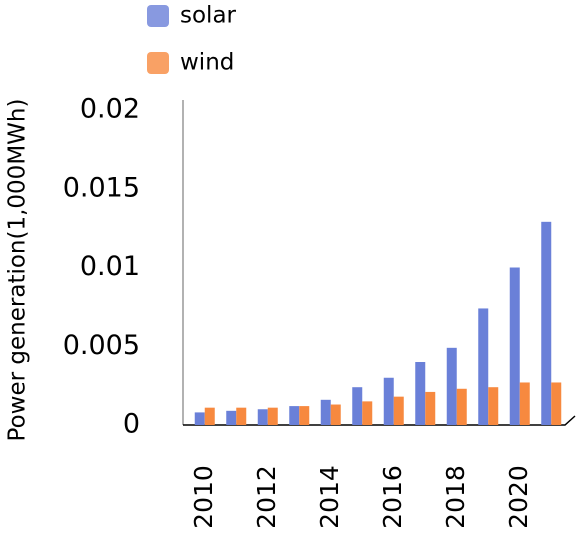 The image size is (580, 538). What do you see at coordinates (266, 497) in the screenshot?
I see `x-tick-label: 2012` at bounding box center [266, 497].